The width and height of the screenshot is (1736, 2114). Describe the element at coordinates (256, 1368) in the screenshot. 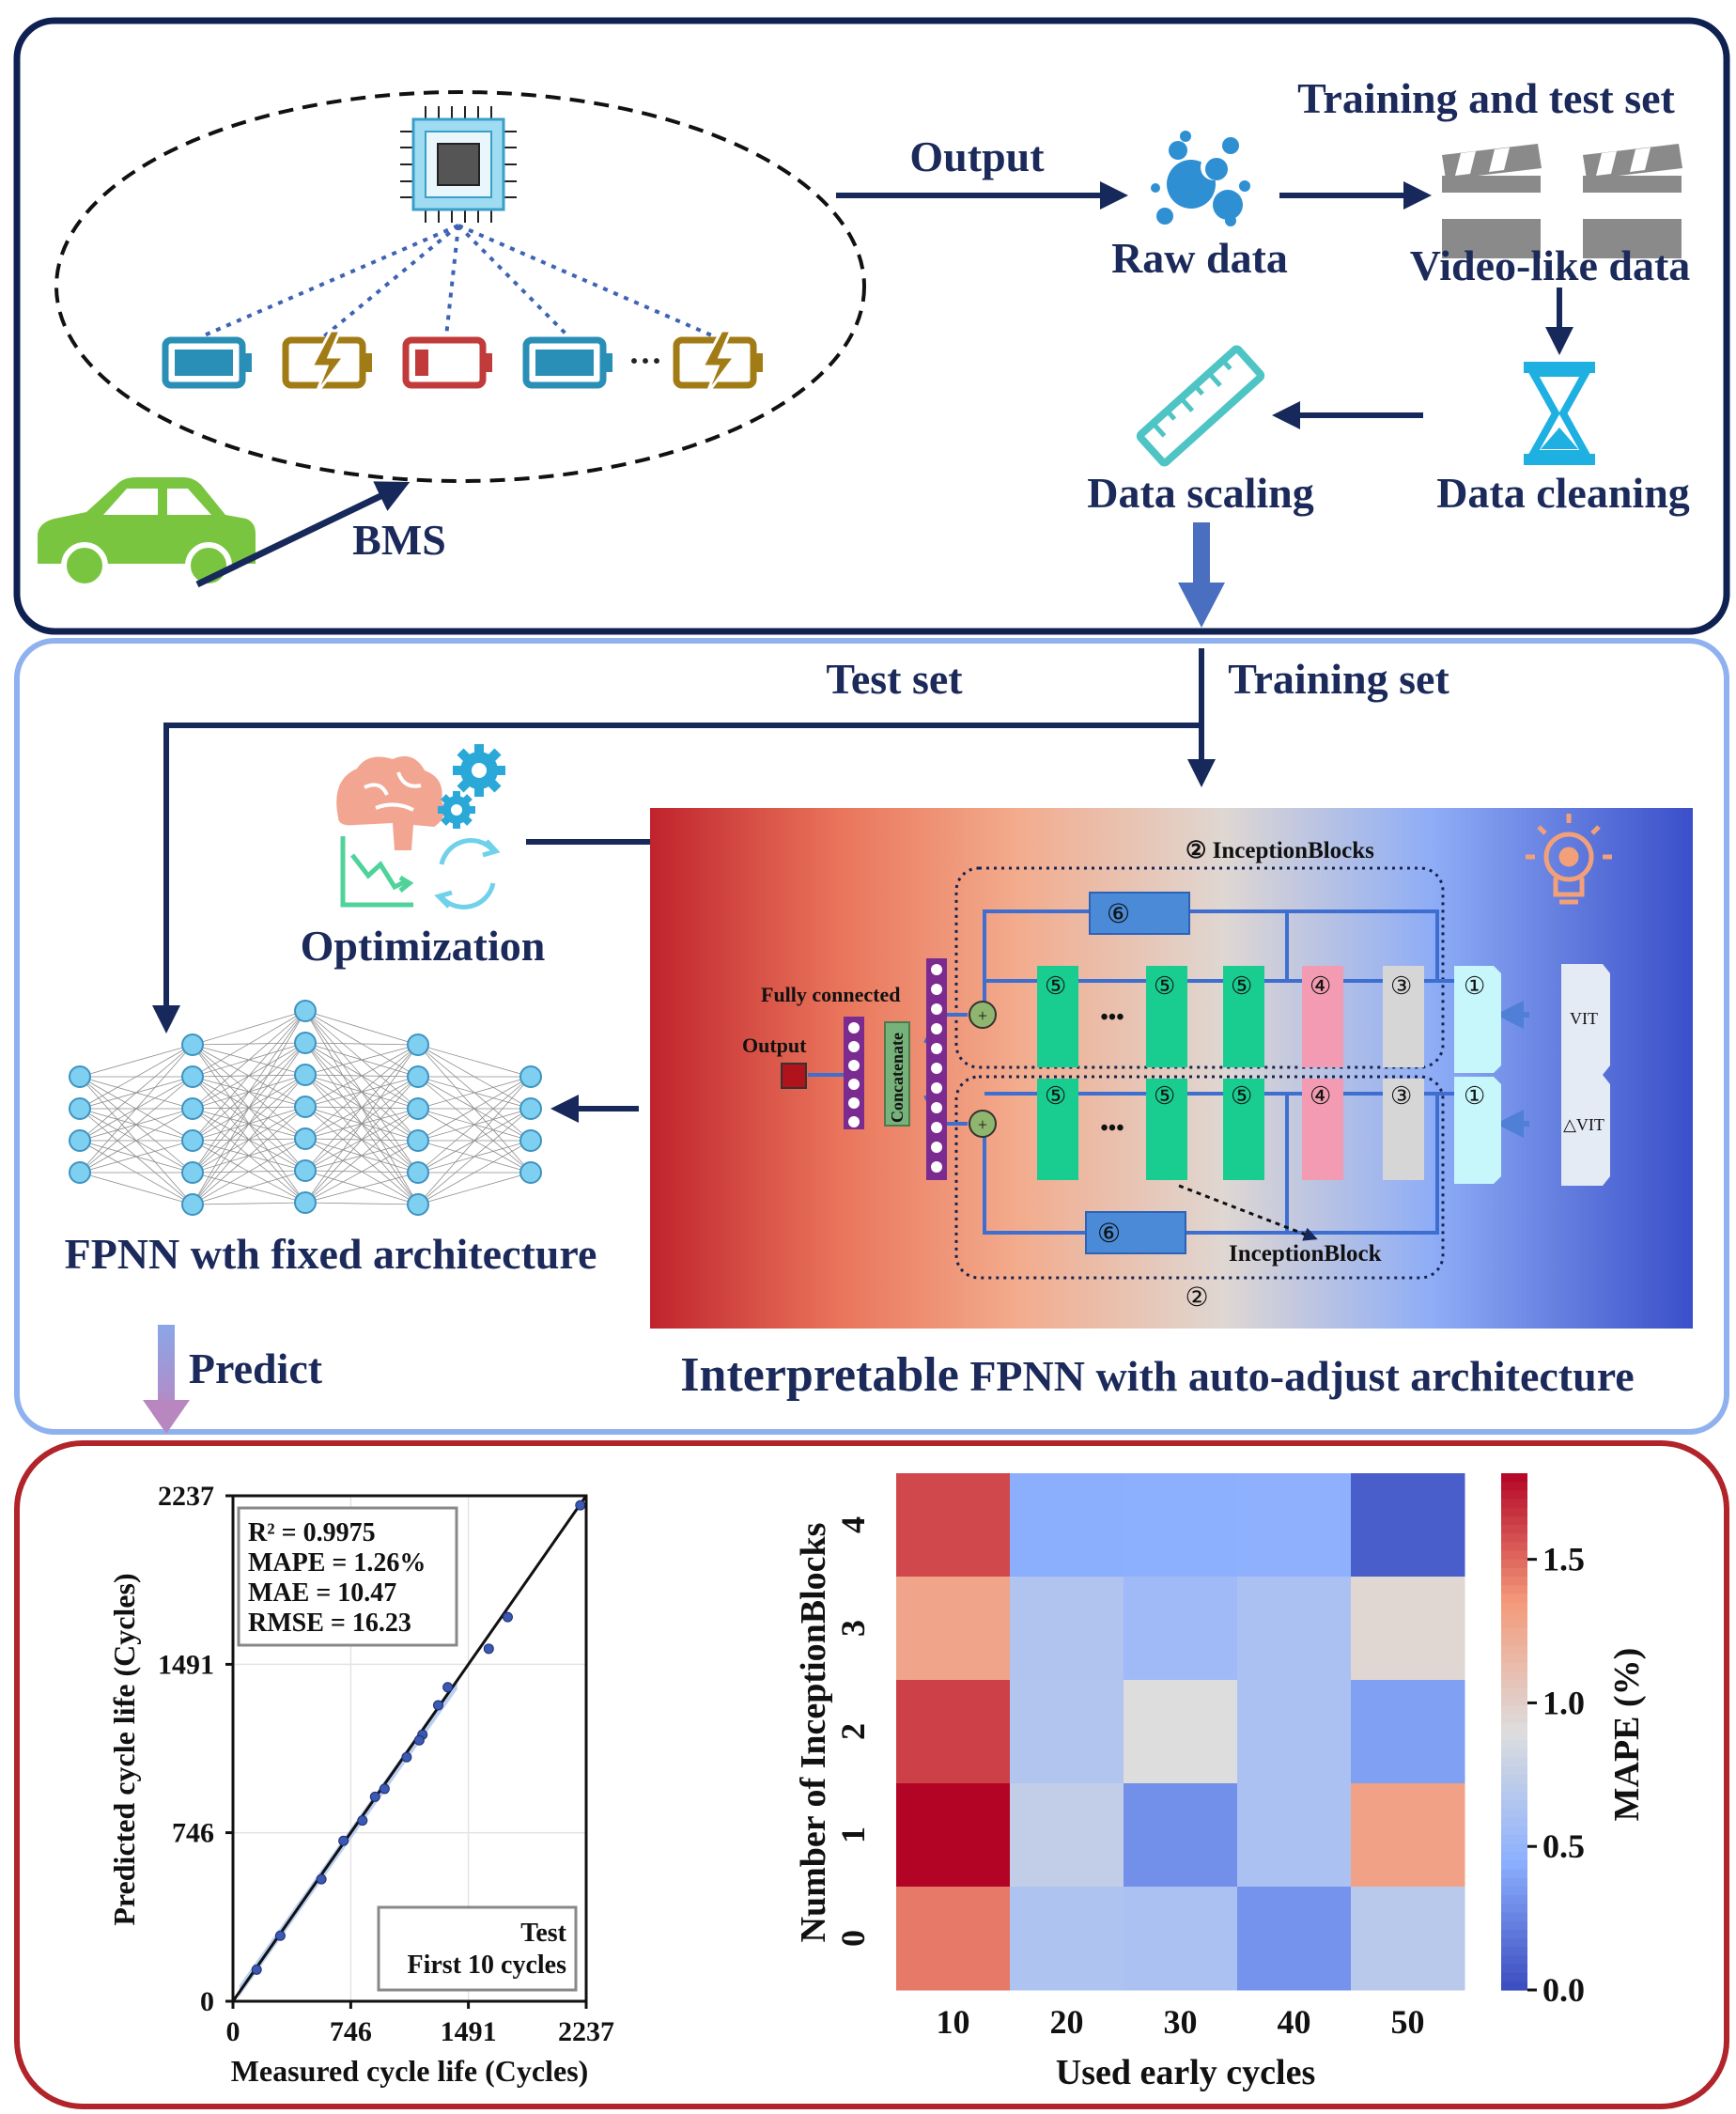

I see `predict-label: Predict` at that location.